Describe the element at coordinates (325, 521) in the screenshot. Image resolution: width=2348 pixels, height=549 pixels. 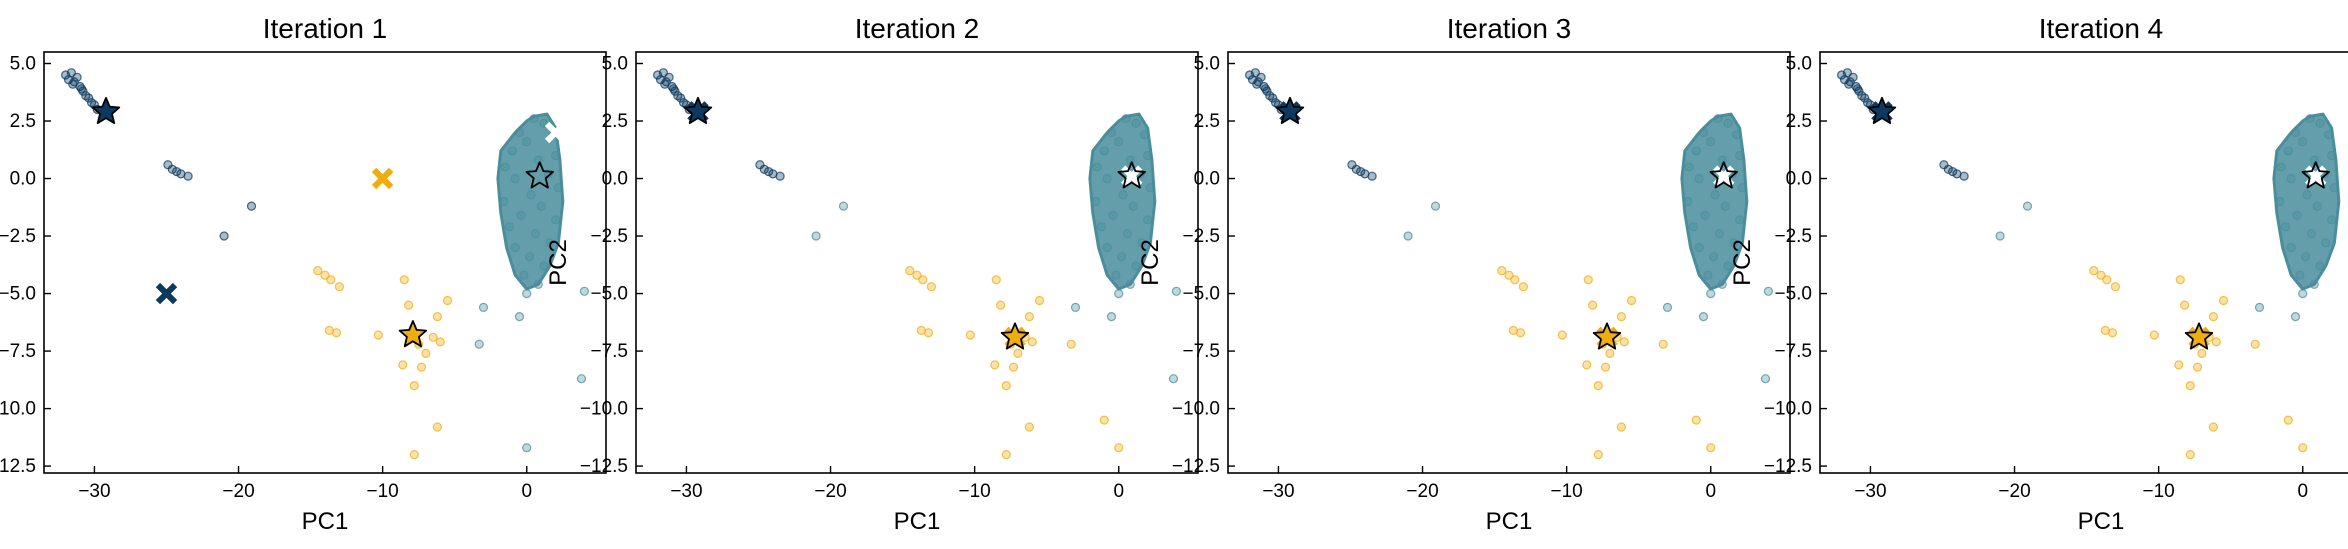
I see `x-axis-label: PC1` at that location.